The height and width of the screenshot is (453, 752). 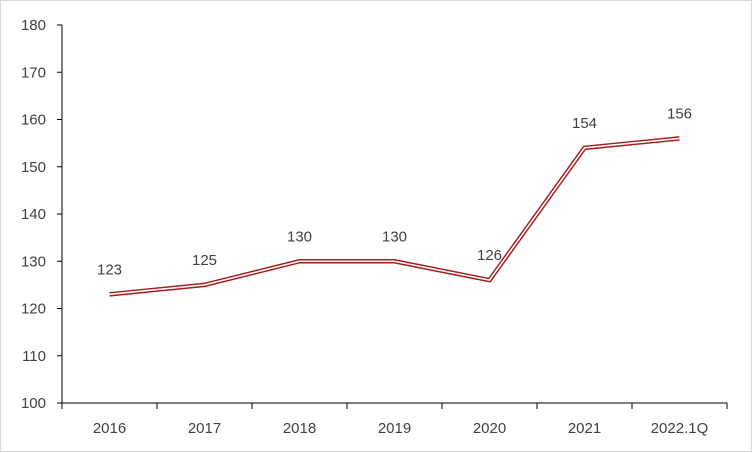 I want to click on x-tick-label: 2016, so click(x=109, y=428).